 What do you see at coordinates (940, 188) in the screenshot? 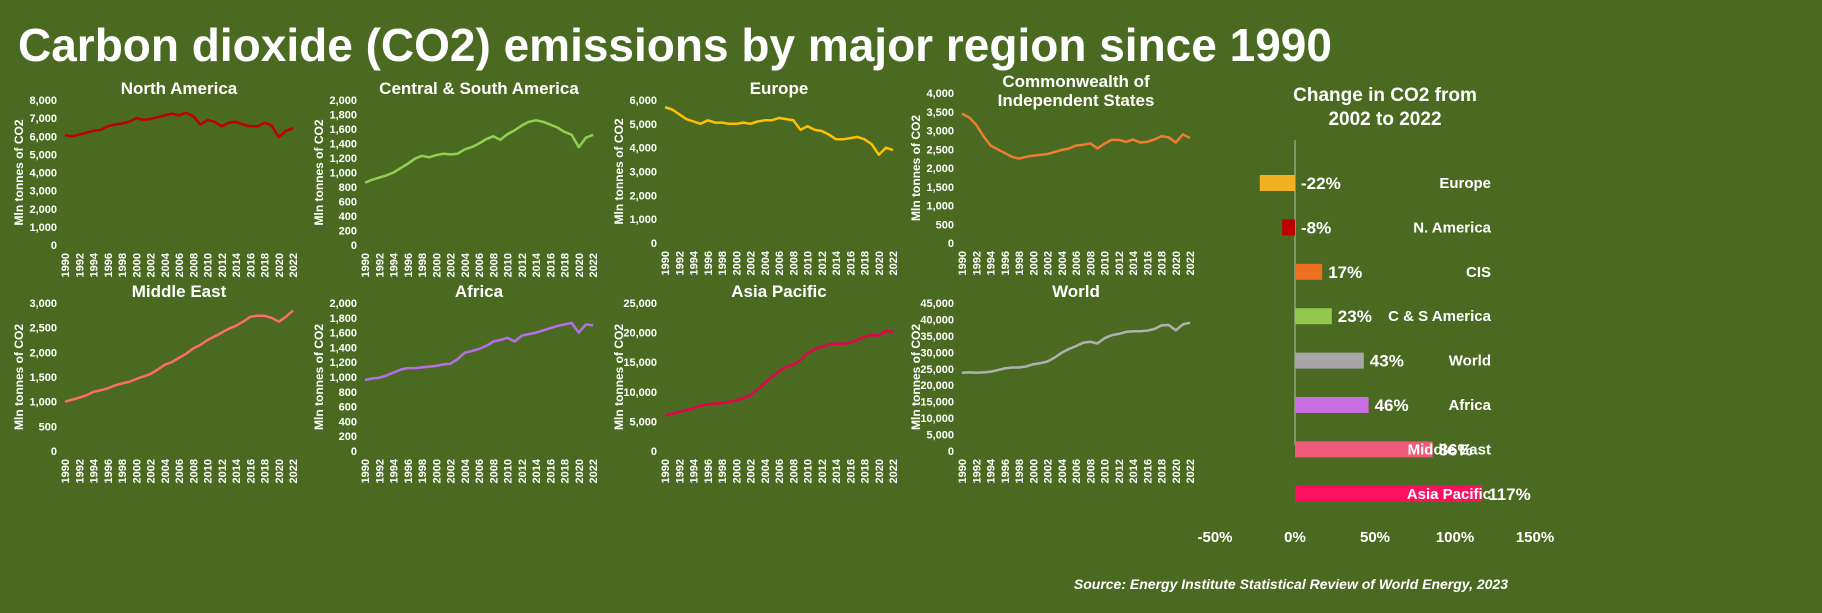
I see `y-tick-label: 1,500` at bounding box center [940, 188].